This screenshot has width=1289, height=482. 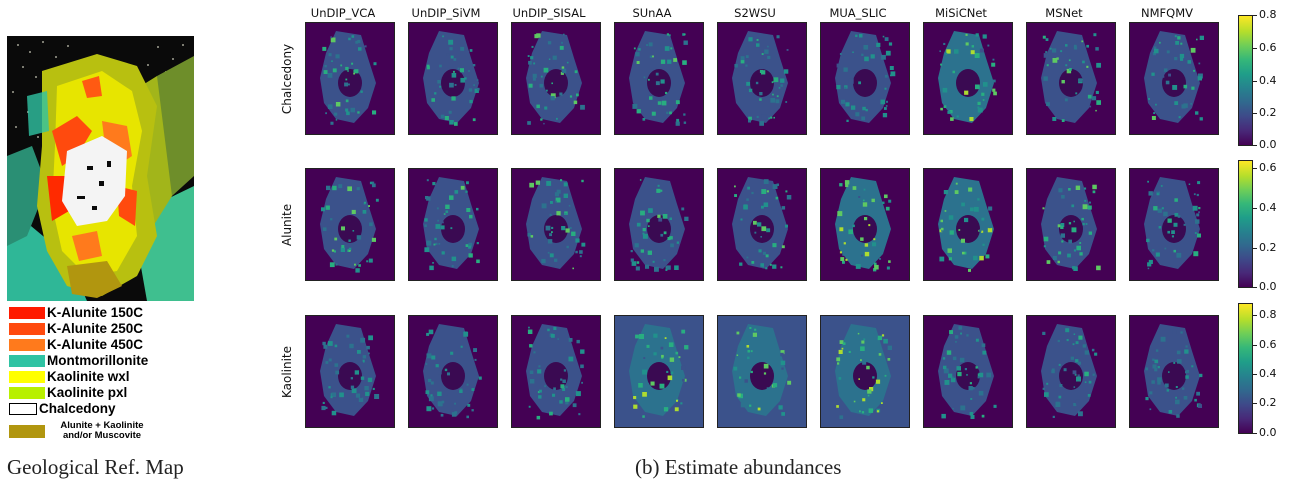 What do you see at coordinates (1245, 80) in the screenshot?
I see `colorbar-chalcedony` at bounding box center [1245, 80].